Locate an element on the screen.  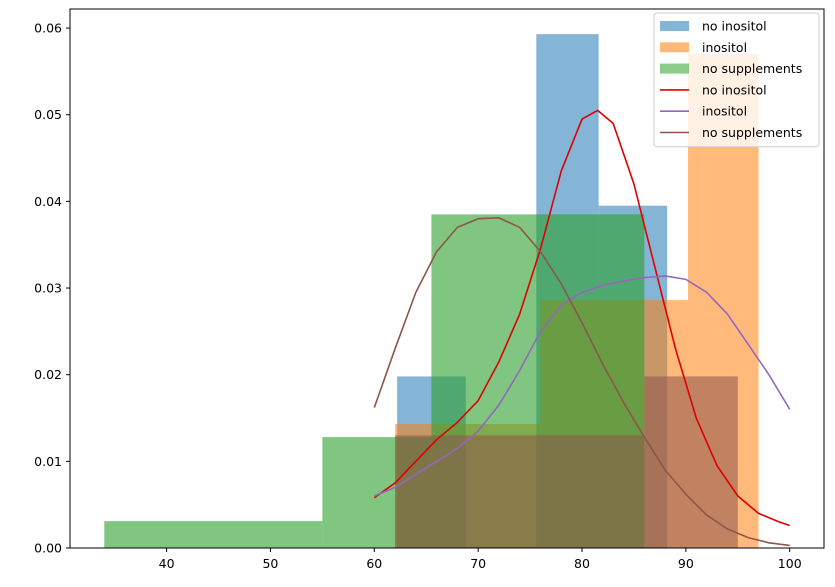
x-tick-label: 100 is located at coordinates (790, 563).